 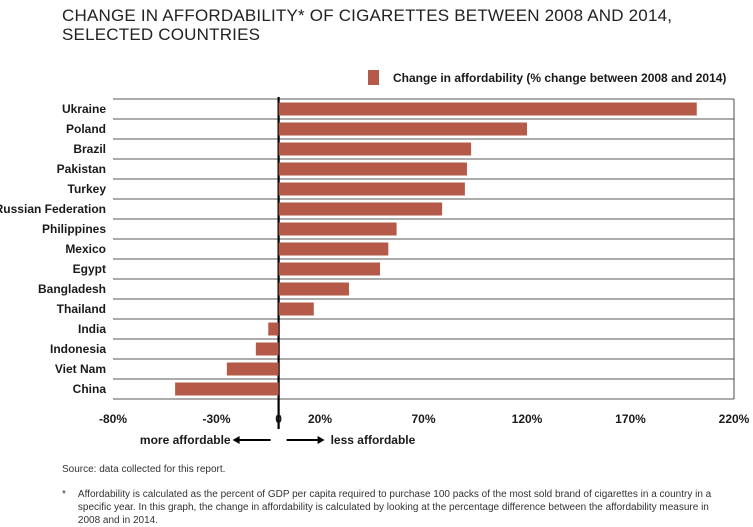 I want to click on bar-india, so click(x=273, y=329).